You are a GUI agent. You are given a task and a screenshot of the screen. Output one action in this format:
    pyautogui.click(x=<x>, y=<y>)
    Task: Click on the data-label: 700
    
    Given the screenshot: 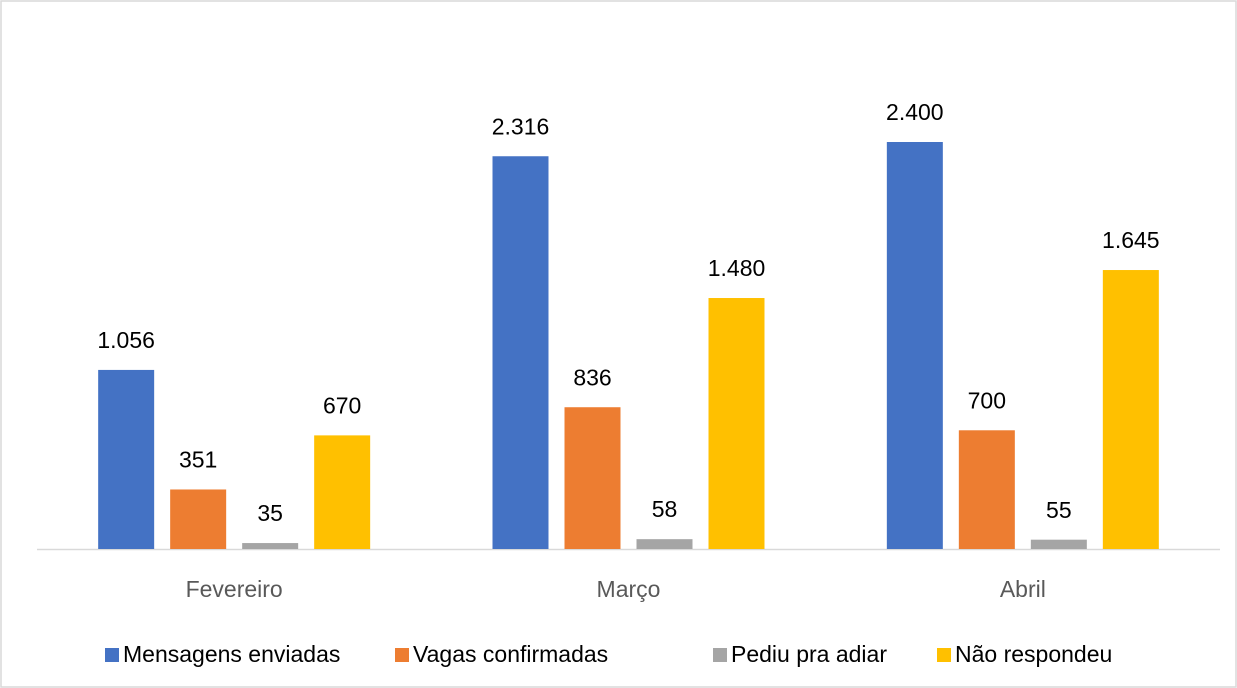 What is the action you would take?
    pyautogui.click(x=987, y=400)
    